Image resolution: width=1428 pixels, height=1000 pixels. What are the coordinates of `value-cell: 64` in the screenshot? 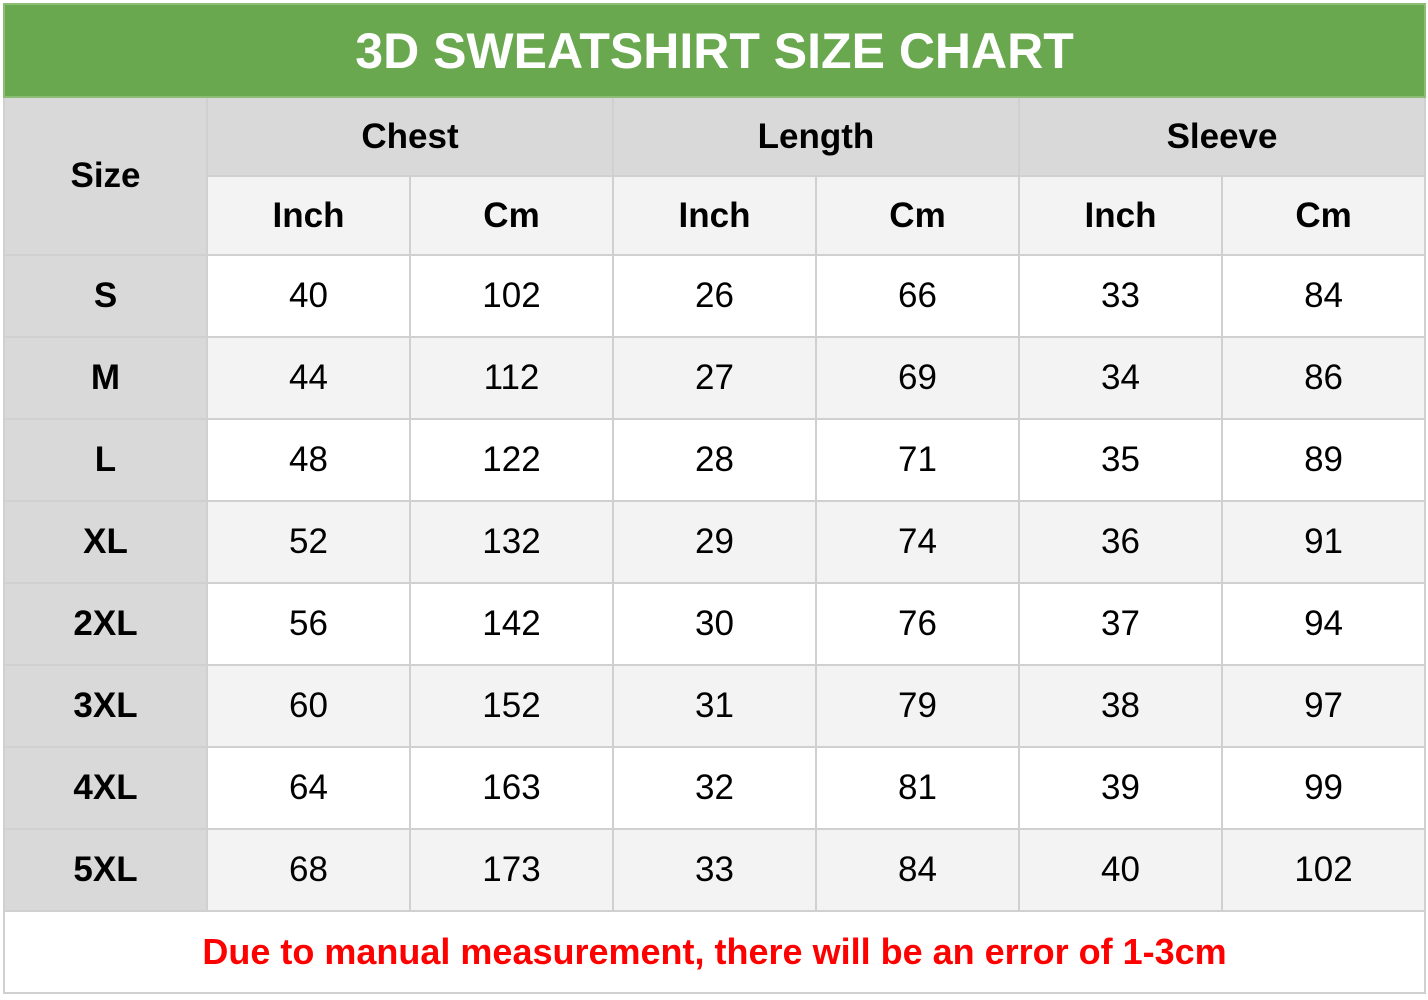 It's located at (308, 788).